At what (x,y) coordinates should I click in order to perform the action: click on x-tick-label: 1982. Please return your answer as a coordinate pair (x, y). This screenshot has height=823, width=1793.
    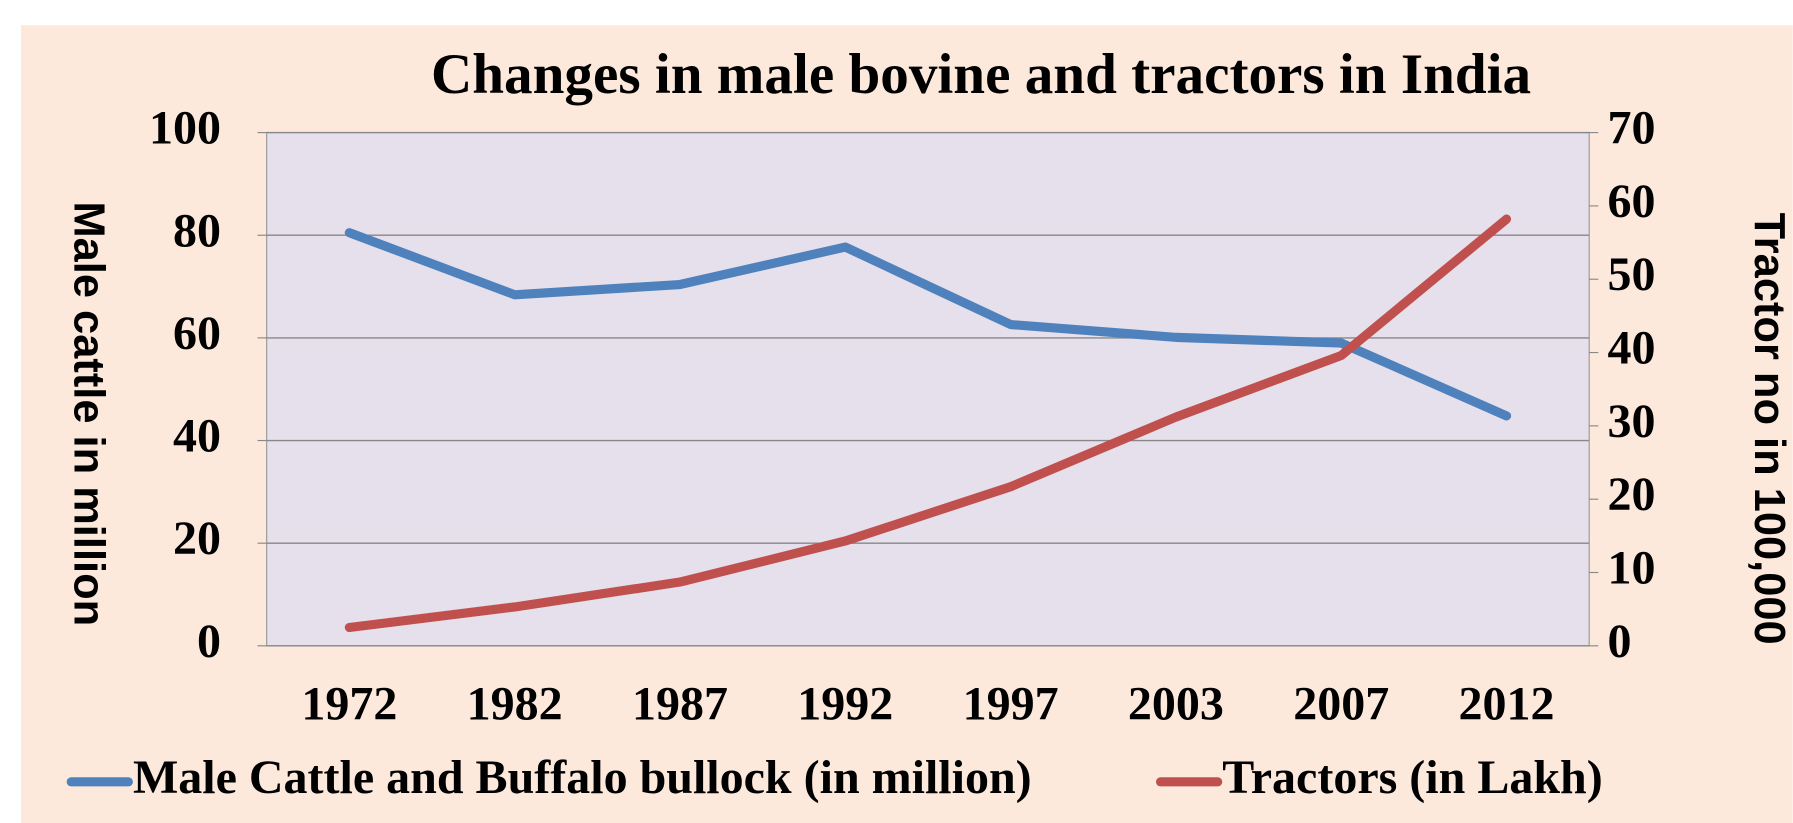
    Looking at the image, I should click on (515, 704).